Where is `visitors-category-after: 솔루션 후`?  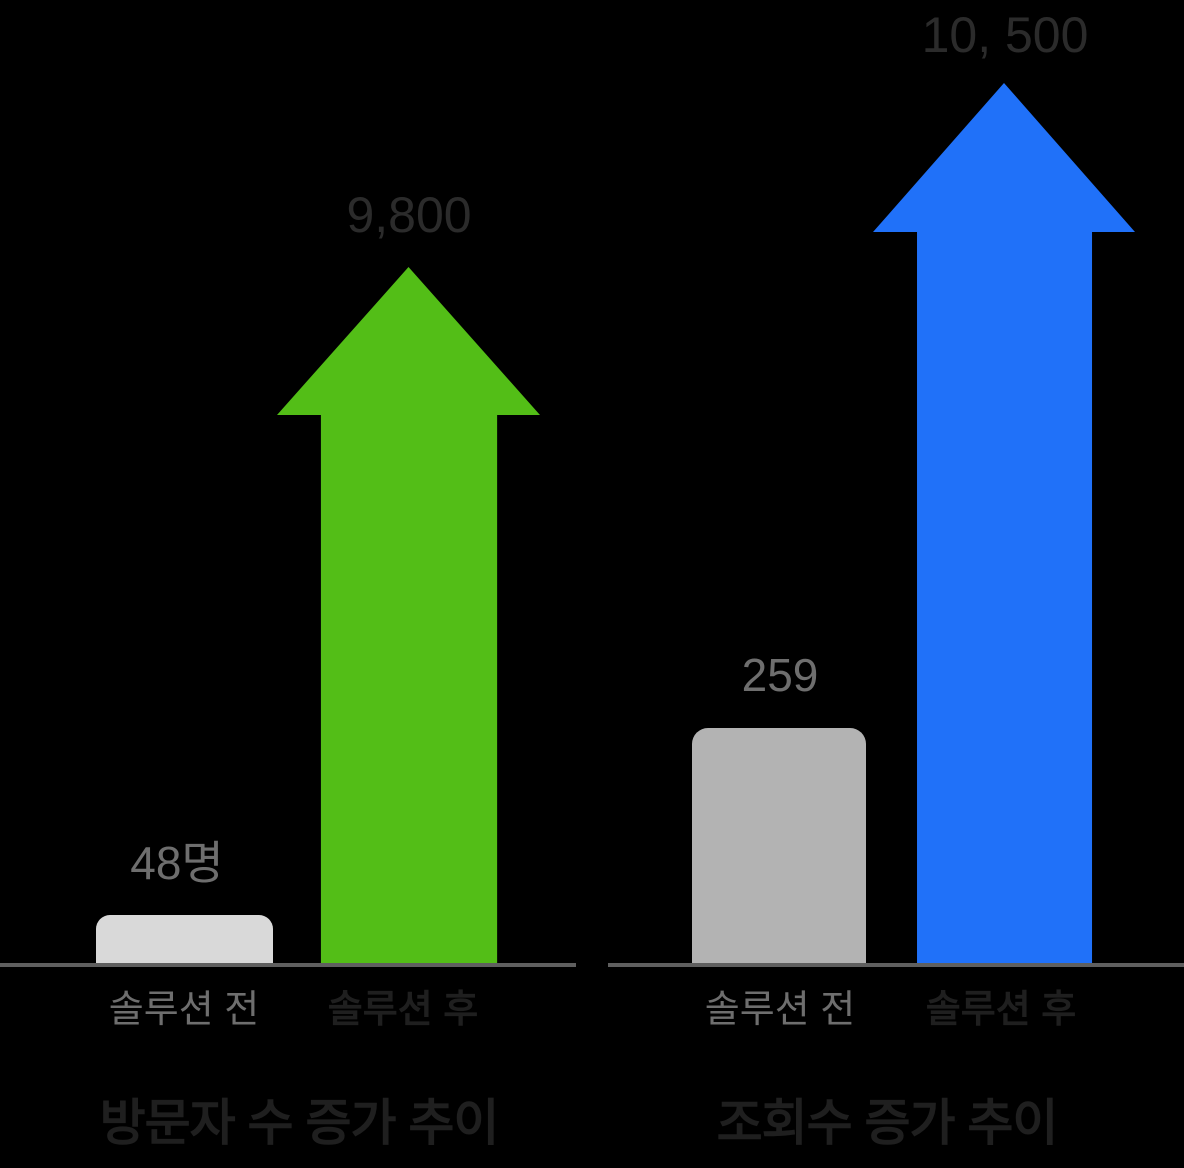 visitors-category-after: 솔루션 후 is located at coordinates (403, 1010).